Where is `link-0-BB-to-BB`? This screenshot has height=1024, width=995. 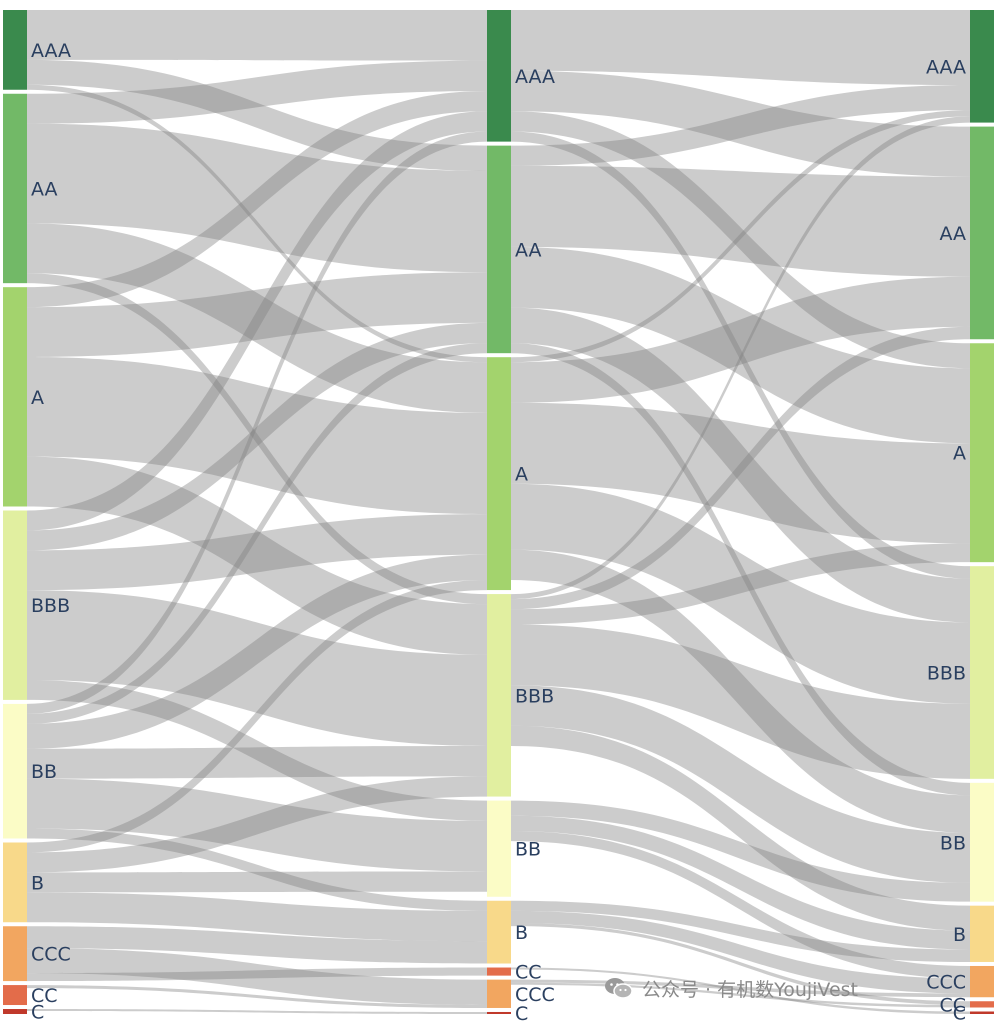
link-0-BB-to-BB is located at coordinates (257, 825).